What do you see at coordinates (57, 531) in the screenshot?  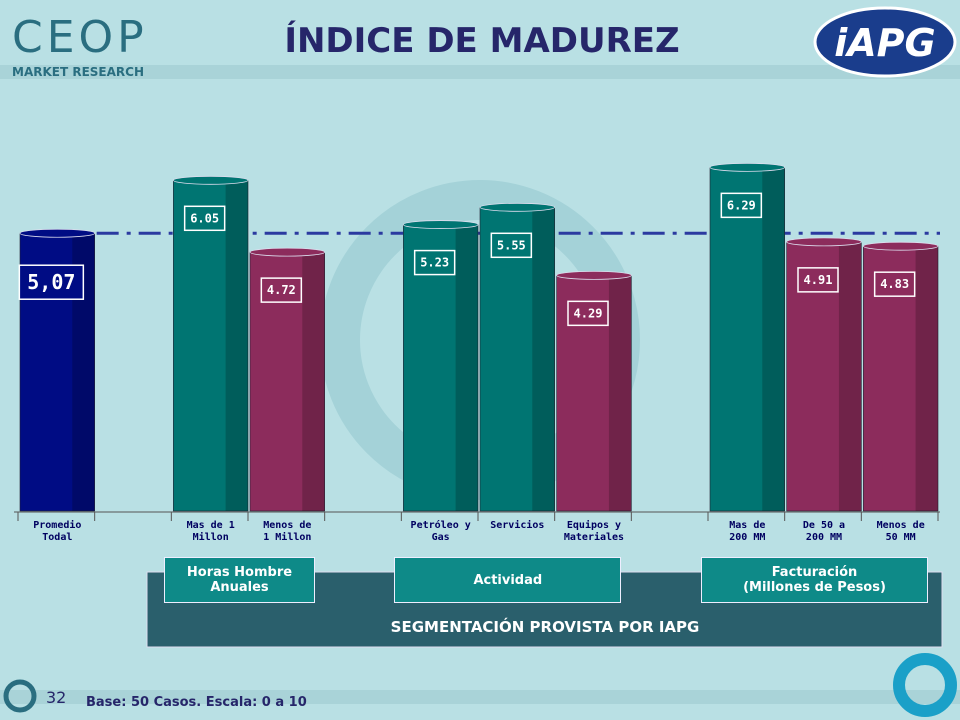 I see `x-tick-label: Promedio Todal` at bounding box center [57, 531].